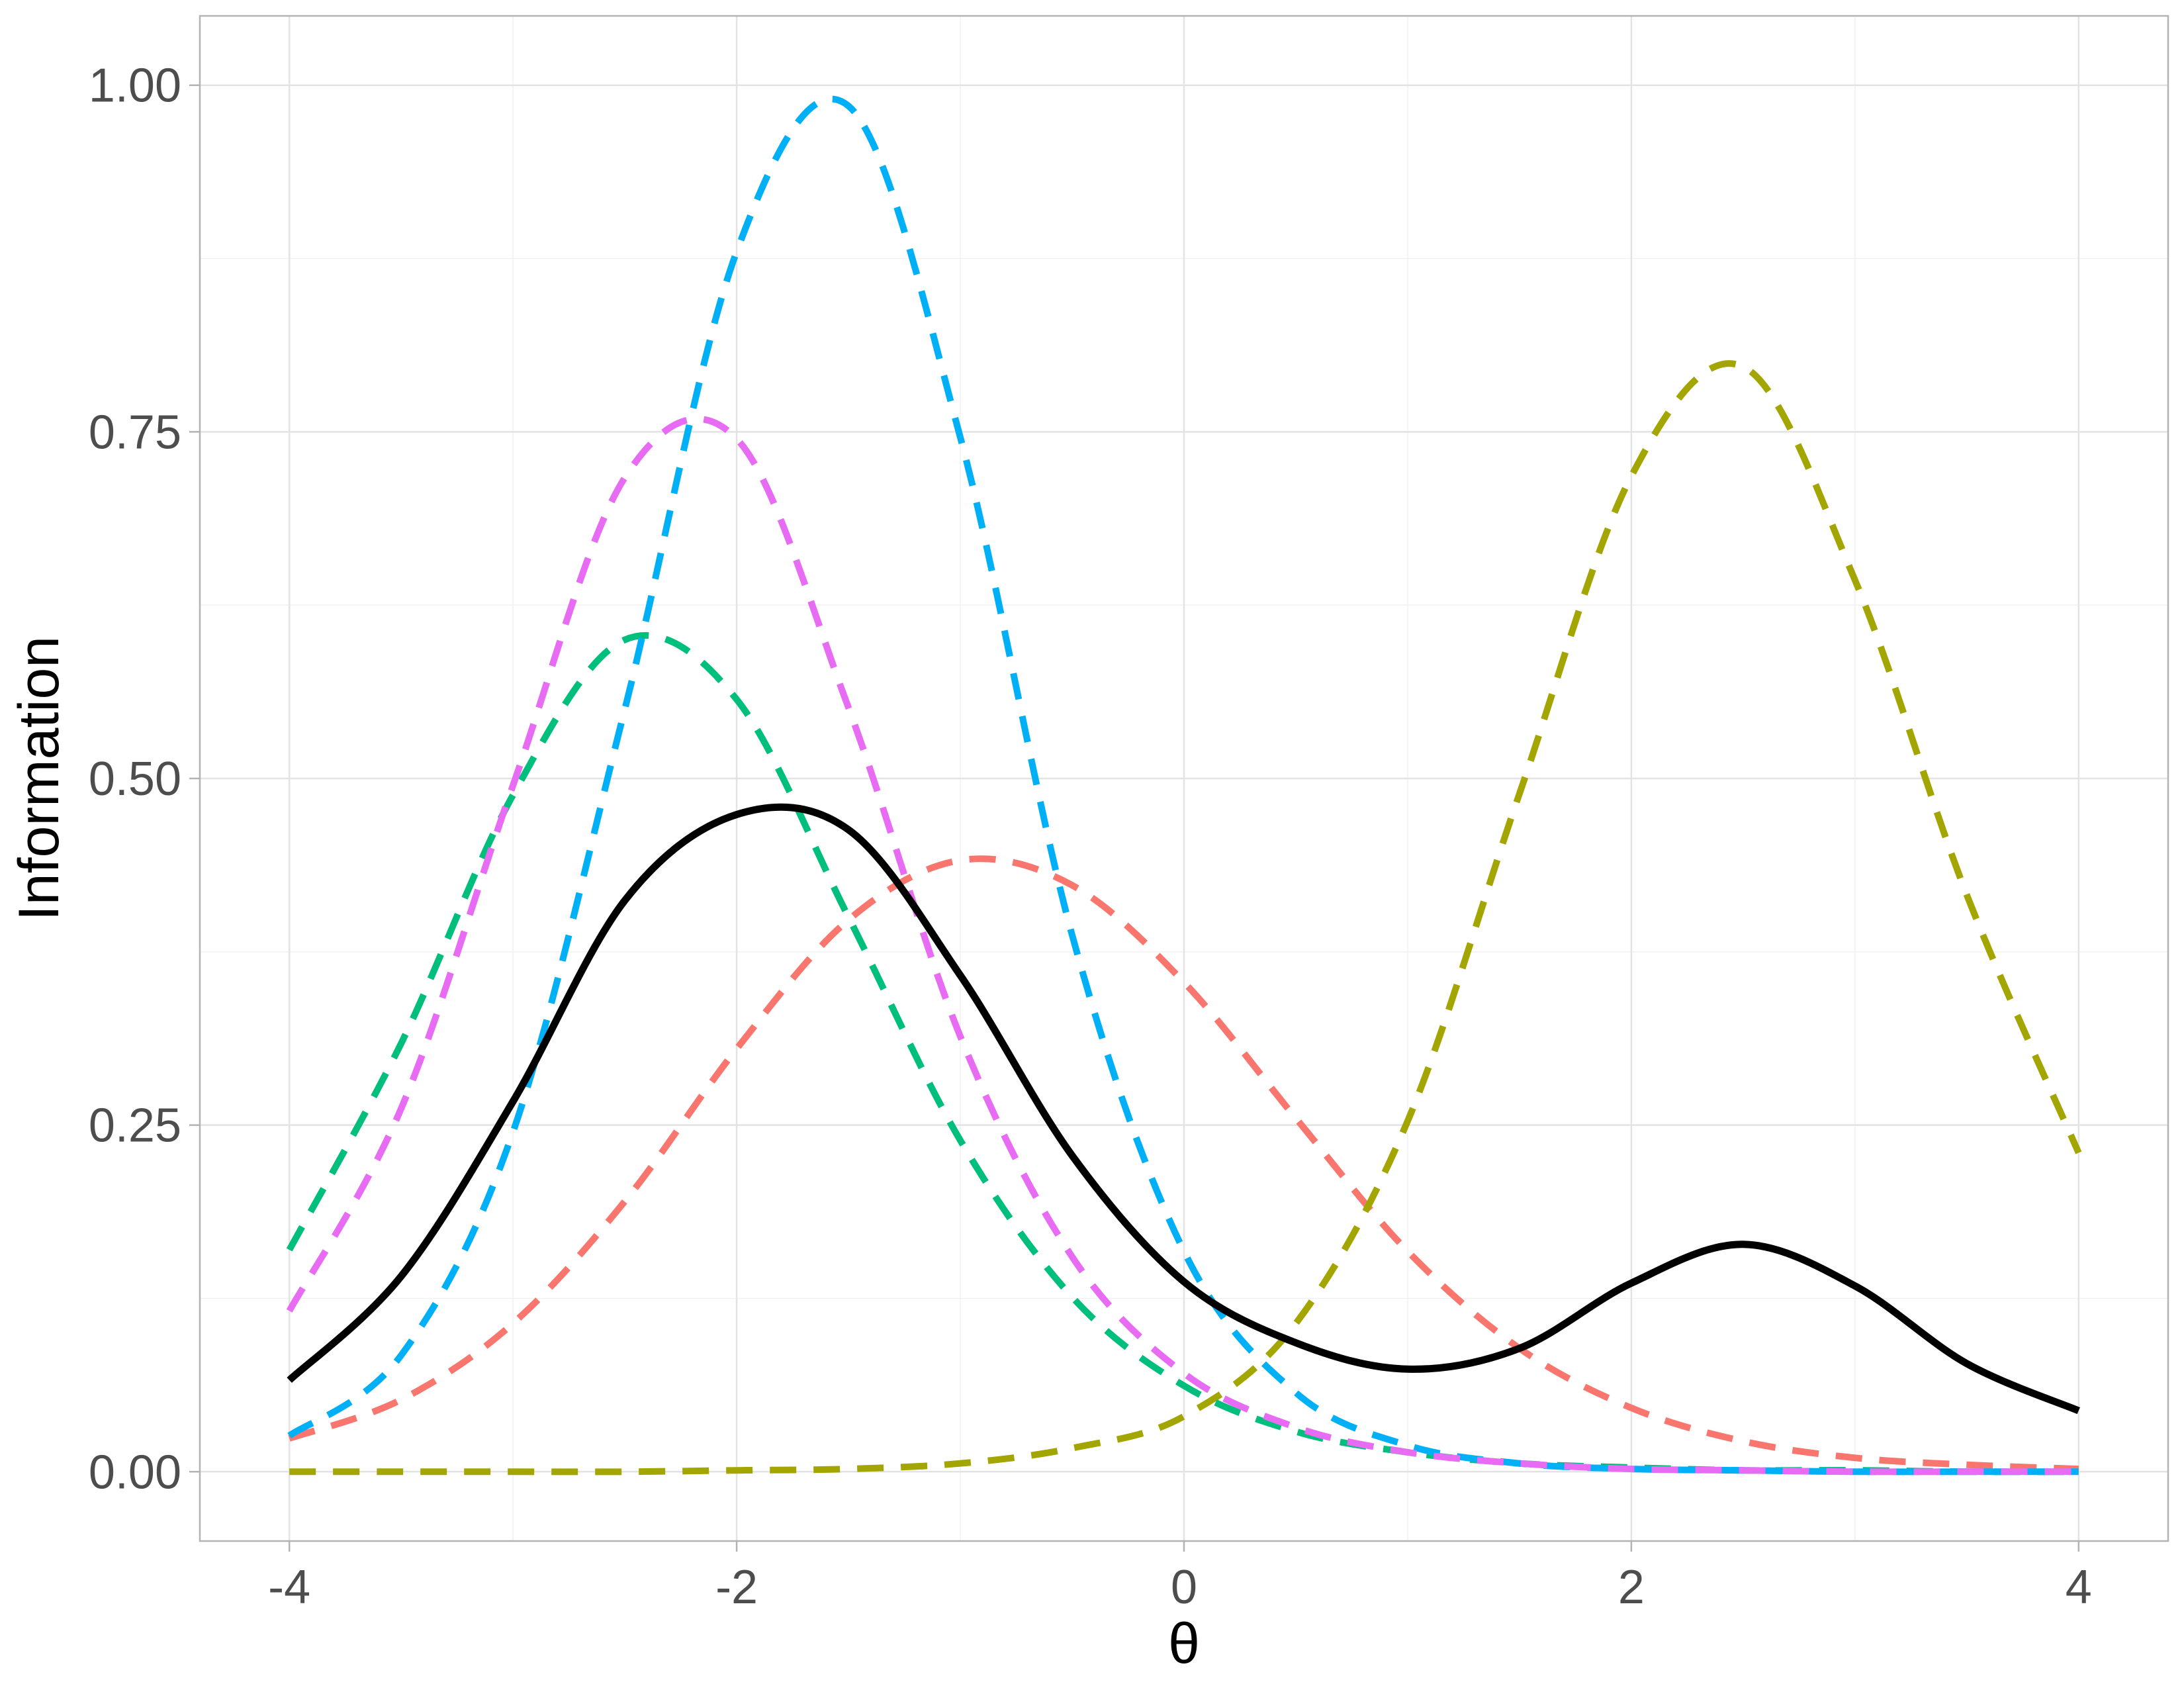 Image resolution: width=2184 pixels, height=1688 pixels. I want to click on x-tick-label: 0, so click(1184, 1587).